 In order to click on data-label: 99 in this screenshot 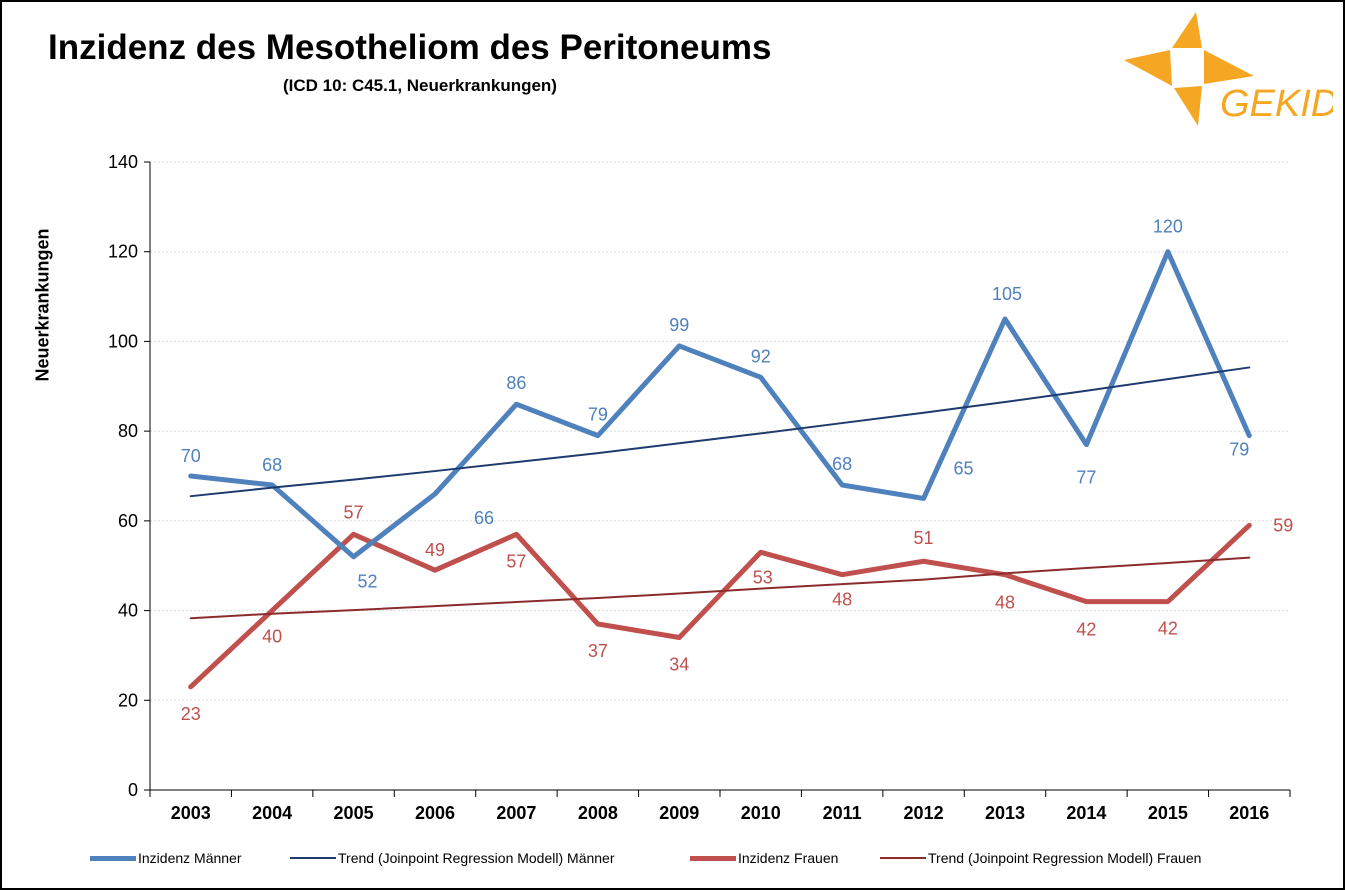, I will do `click(679, 325)`.